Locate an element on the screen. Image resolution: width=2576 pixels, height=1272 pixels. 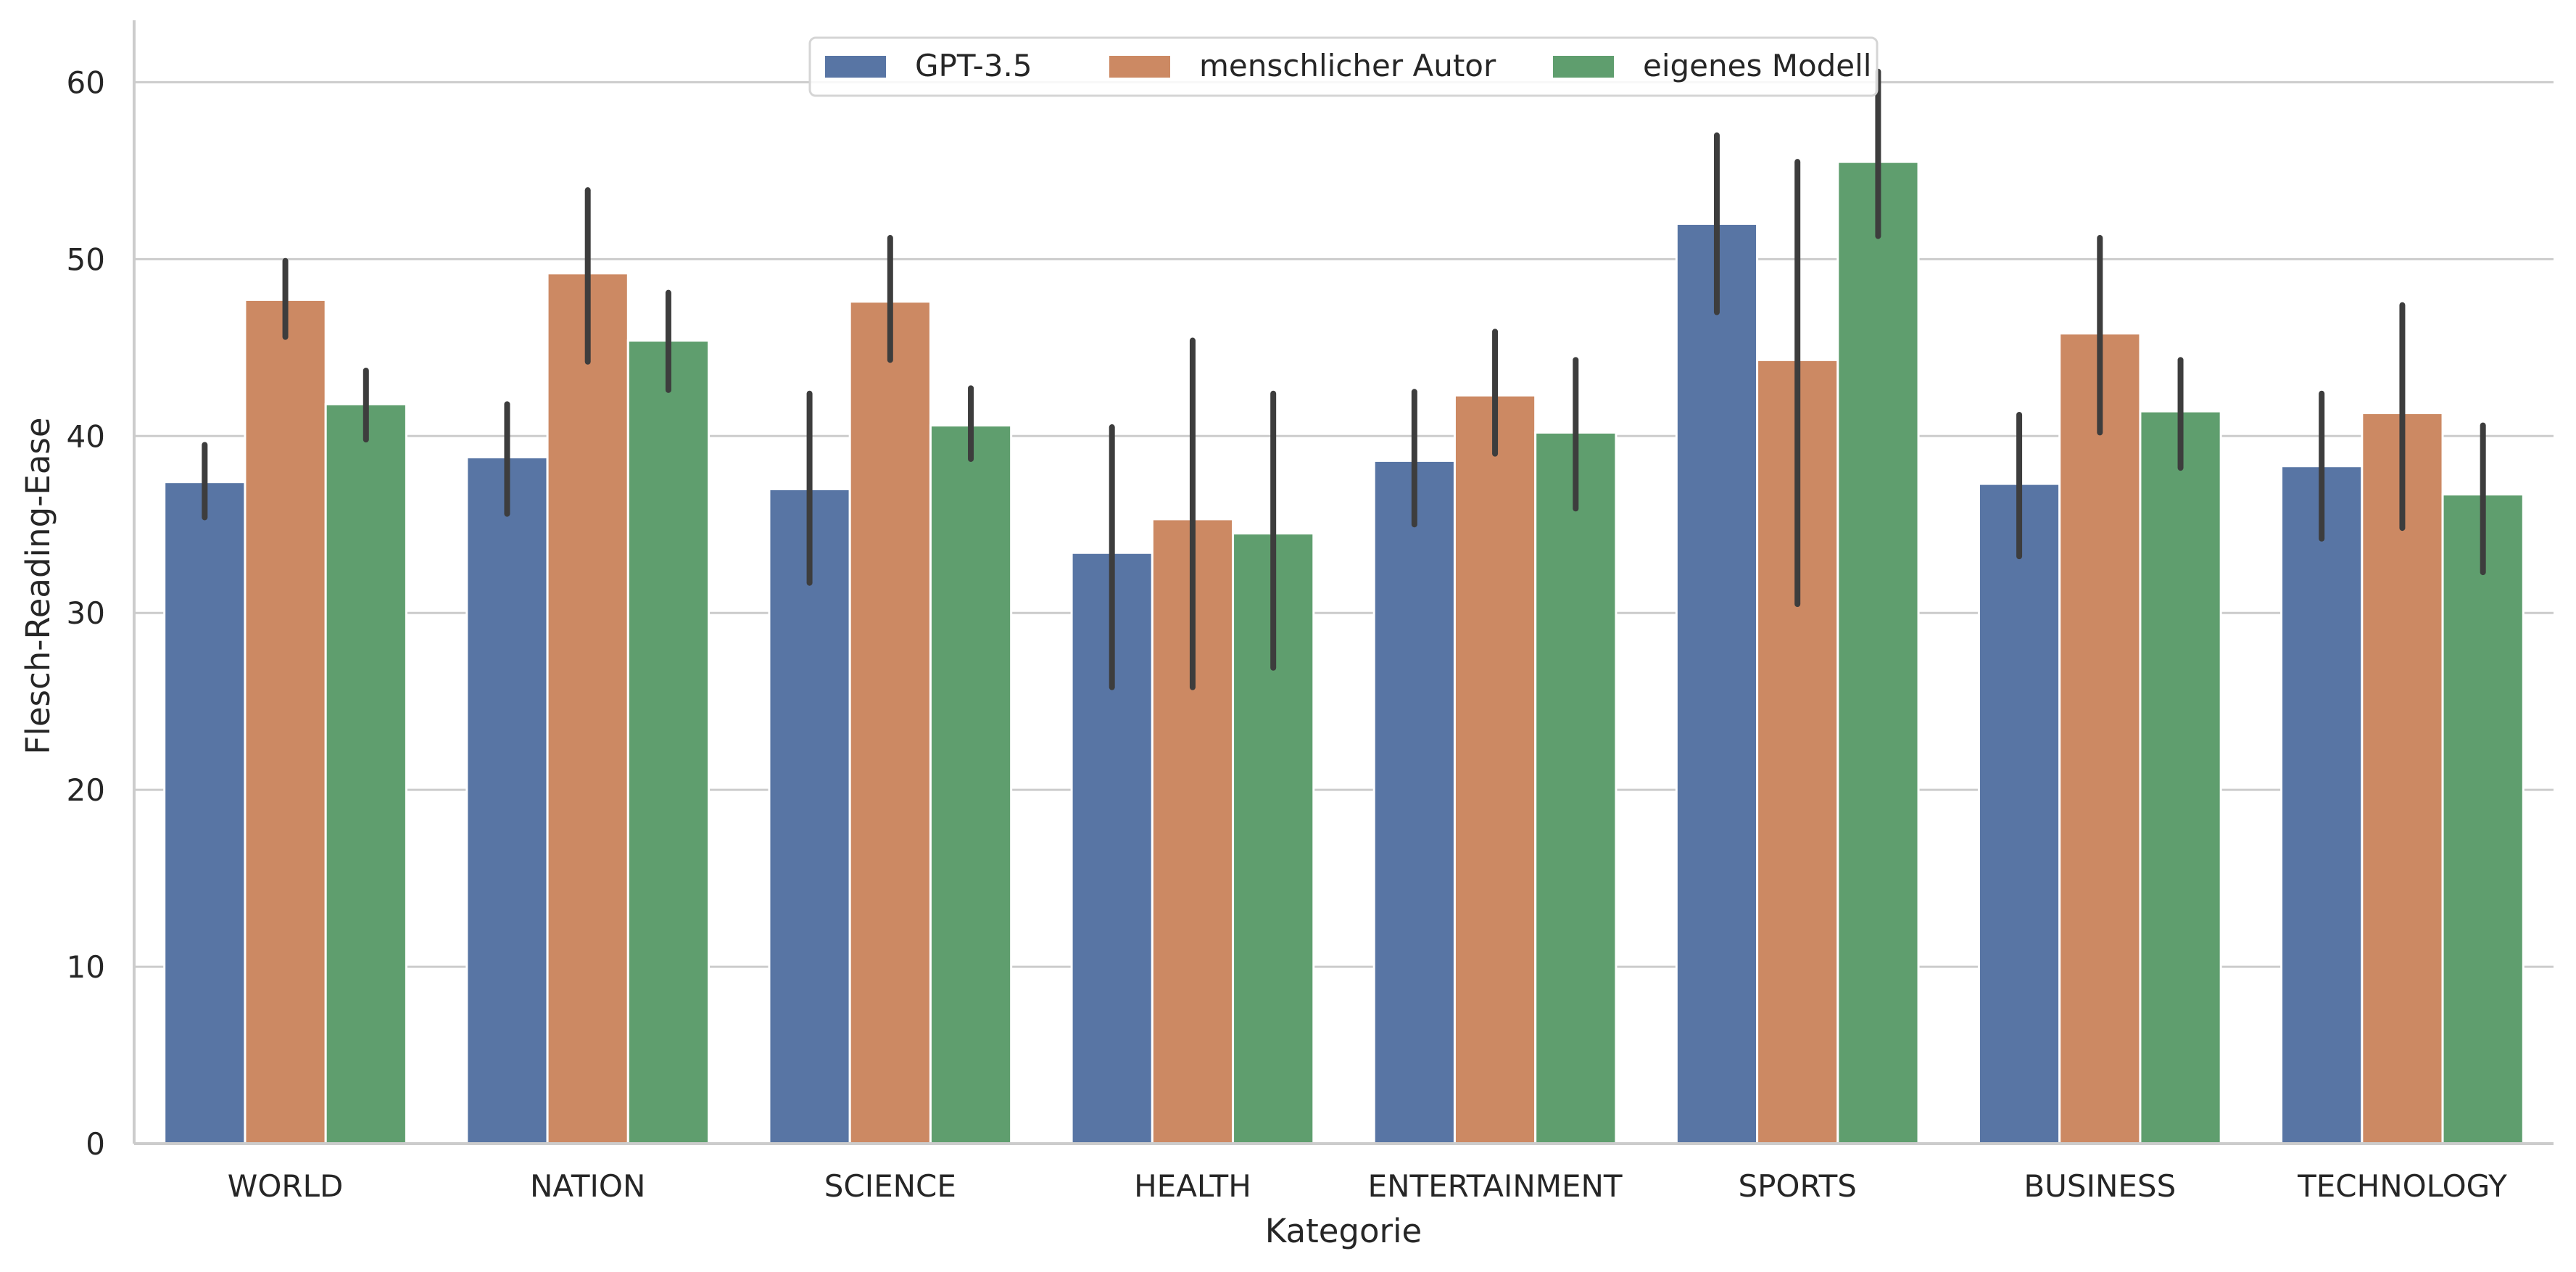
y-tick-label: 50 is located at coordinates (86, 259).